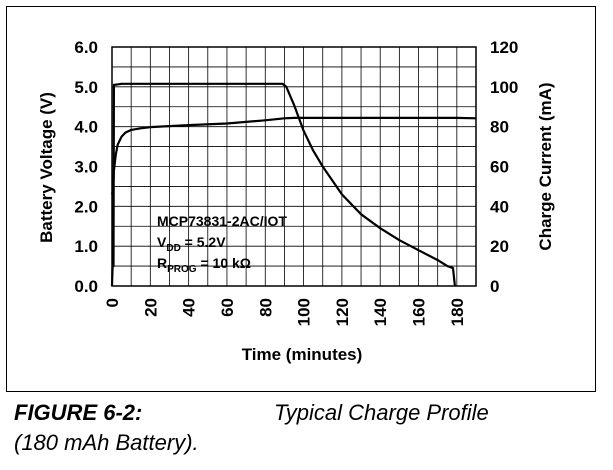  Describe the element at coordinates (227, 307) in the screenshot. I see `x-tick-label: 60` at that location.